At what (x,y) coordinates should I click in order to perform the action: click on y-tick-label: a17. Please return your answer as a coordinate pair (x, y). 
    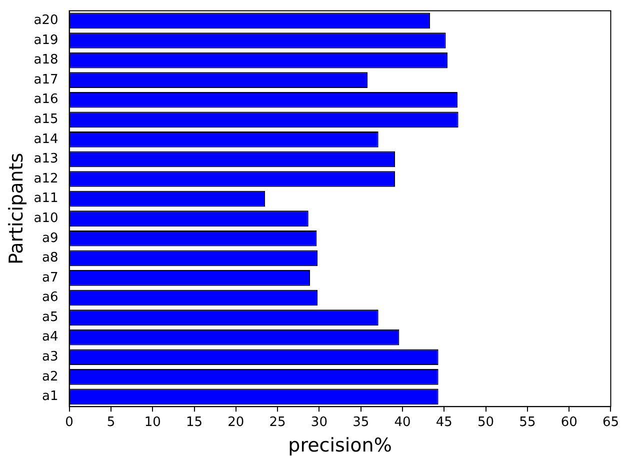
    Looking at the image, I should click on (46, 80).